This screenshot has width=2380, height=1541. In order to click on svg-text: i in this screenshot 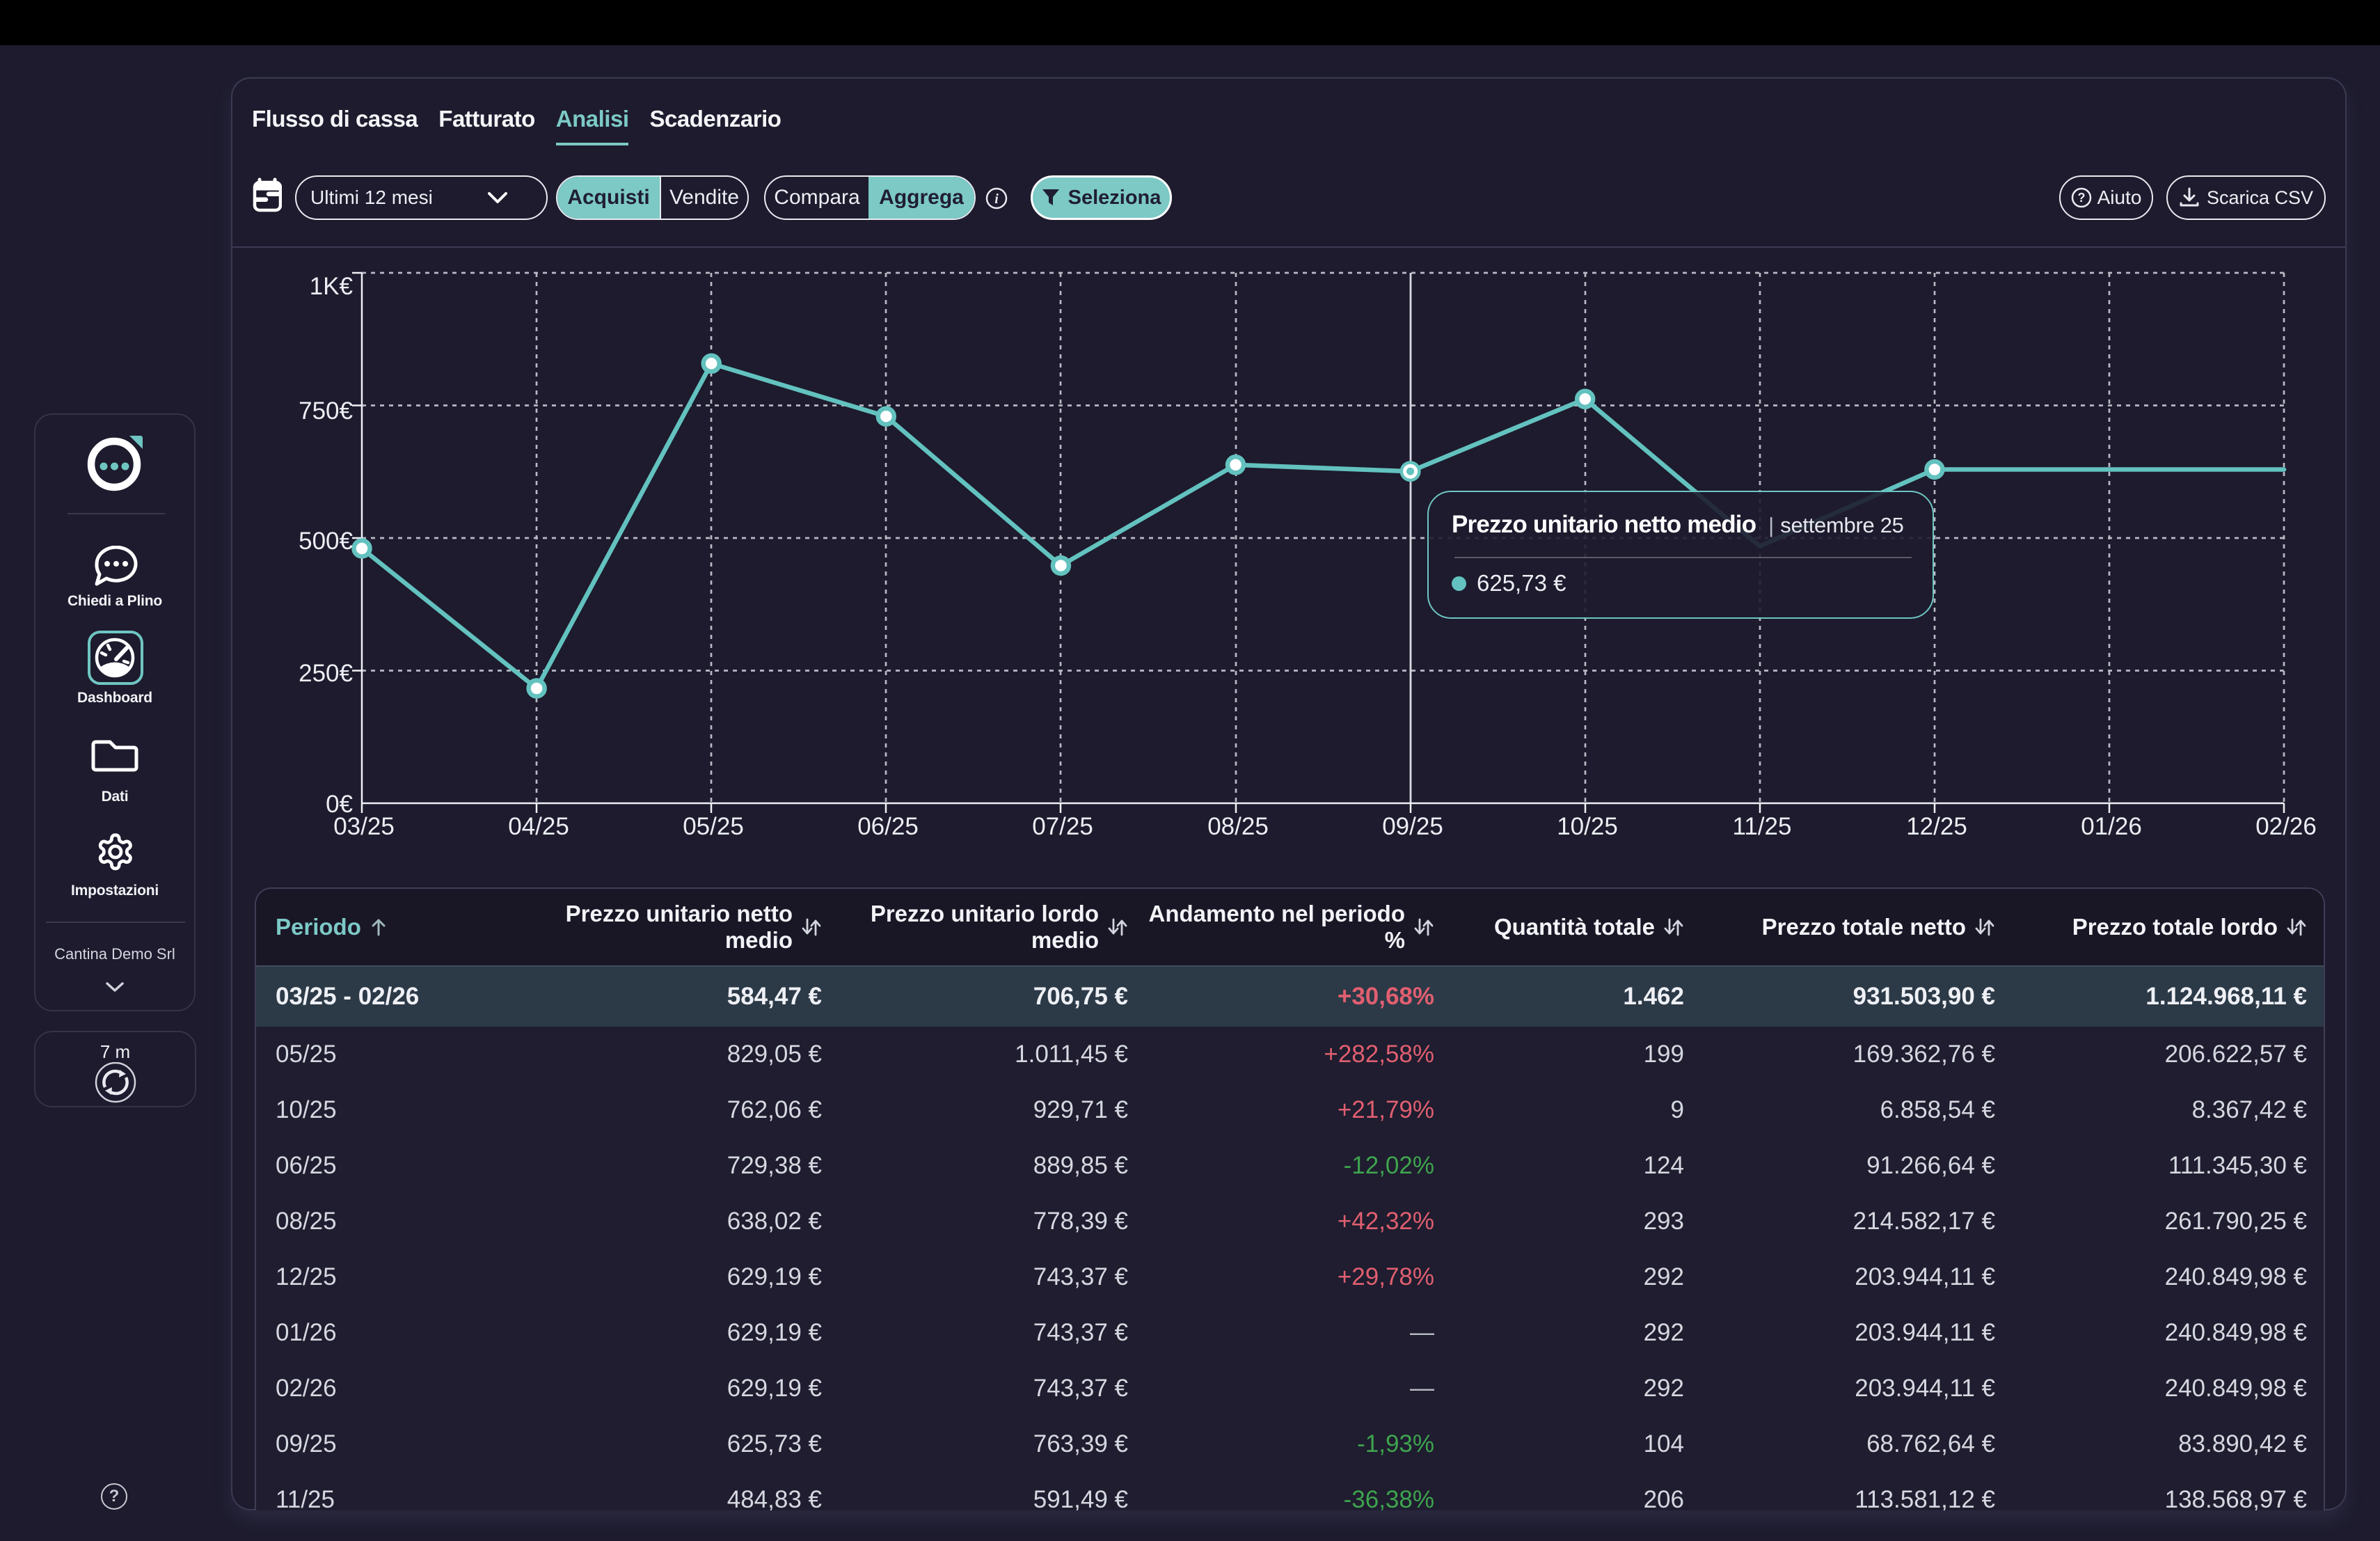, I will do `click(996, 199)`.